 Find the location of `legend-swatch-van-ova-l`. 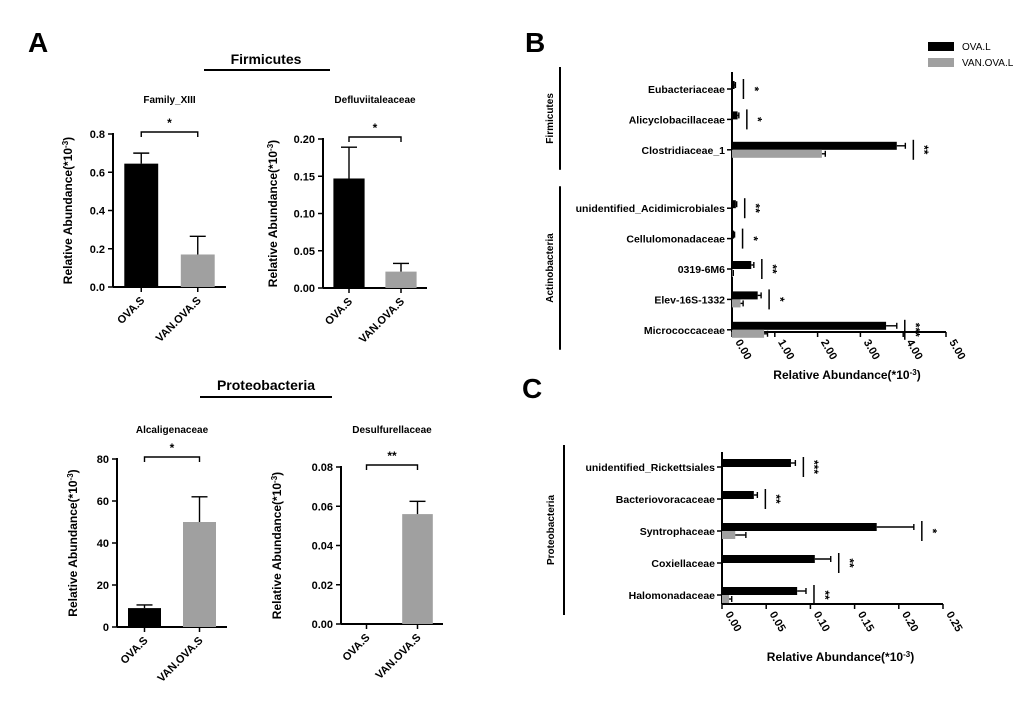

legend-swatch-van-ova-l is located at coordinates (941, 62).